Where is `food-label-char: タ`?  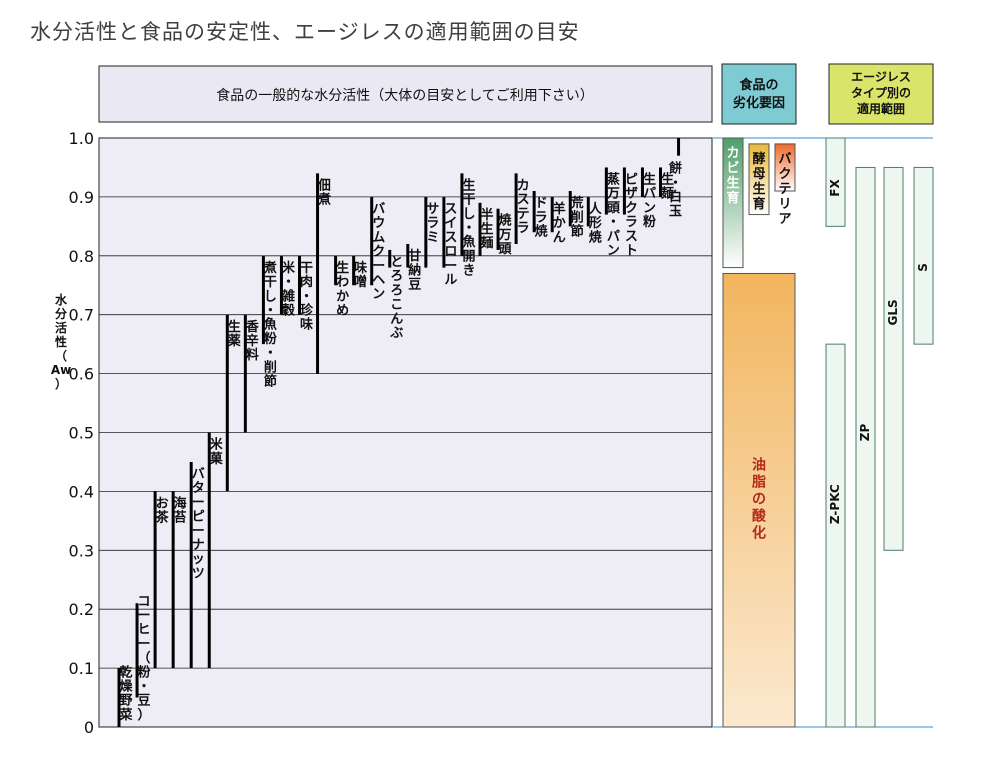
food-label-char: タ is located at coordinates (198, 488).